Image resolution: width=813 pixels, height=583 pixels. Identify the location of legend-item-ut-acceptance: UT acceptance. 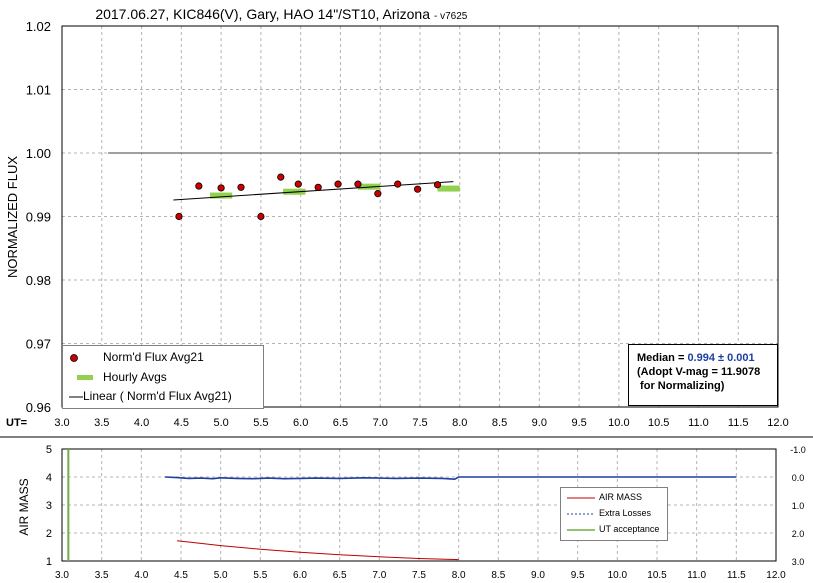
(610, 529).